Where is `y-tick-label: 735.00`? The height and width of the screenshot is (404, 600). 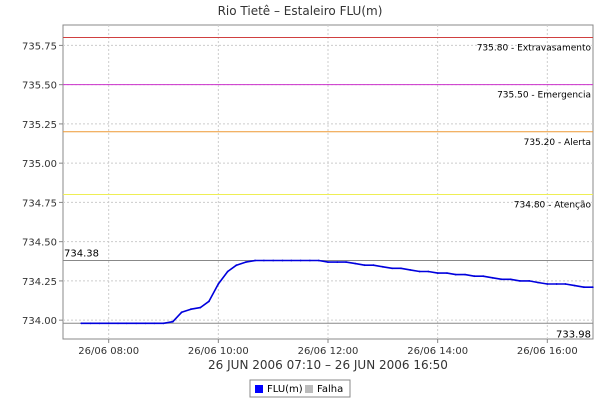 y-tick-label: 735.00 is located at coordinates (39, 164).